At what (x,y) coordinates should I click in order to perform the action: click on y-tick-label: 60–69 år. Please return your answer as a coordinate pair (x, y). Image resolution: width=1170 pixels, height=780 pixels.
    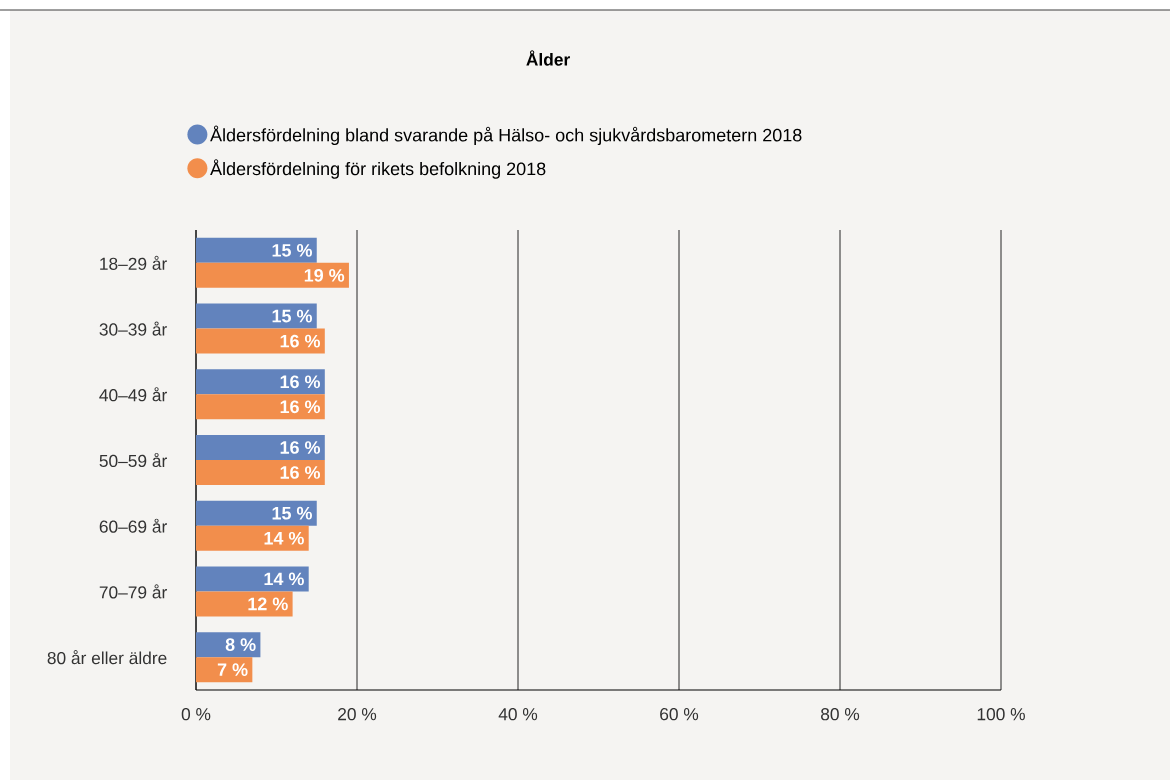
    Looking at the image, I should click on (133, 525).